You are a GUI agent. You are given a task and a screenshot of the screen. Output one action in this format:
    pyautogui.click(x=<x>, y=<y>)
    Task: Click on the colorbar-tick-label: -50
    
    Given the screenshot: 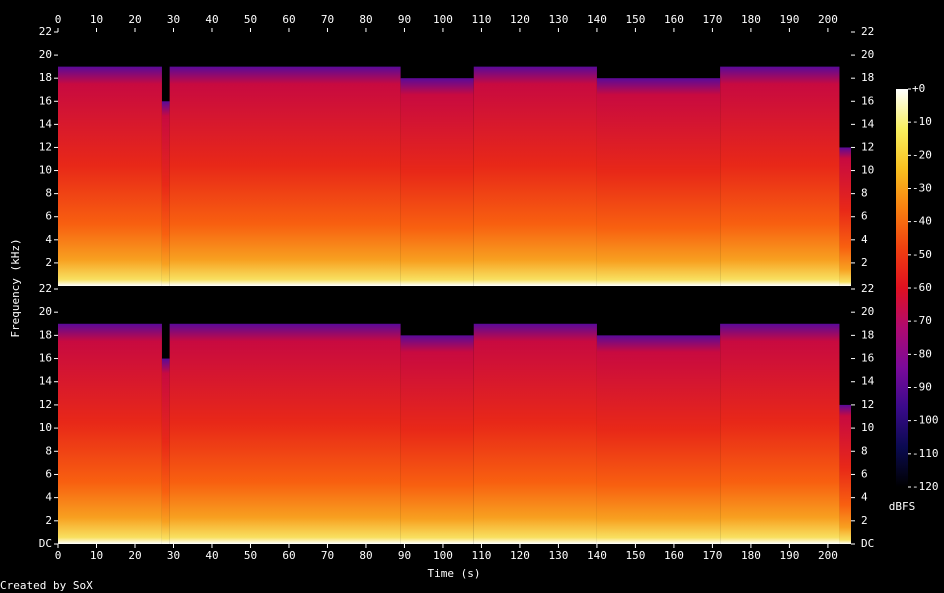 What is the action you would take?
    pyautogui.click(x=922, y=254)
    